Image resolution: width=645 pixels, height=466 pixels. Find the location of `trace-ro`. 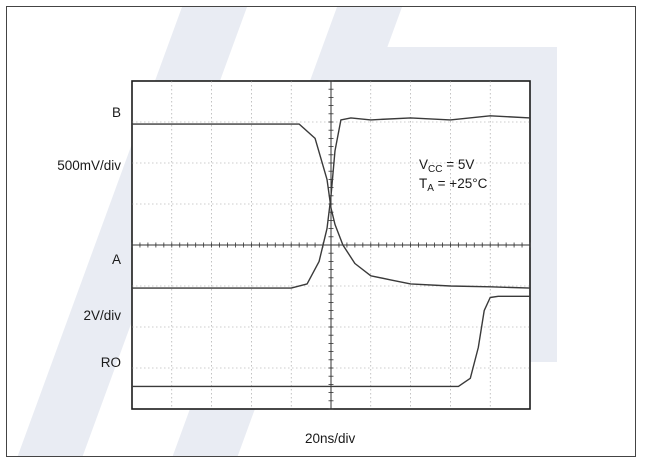

trace-ro is located at coordinates (331, 341).